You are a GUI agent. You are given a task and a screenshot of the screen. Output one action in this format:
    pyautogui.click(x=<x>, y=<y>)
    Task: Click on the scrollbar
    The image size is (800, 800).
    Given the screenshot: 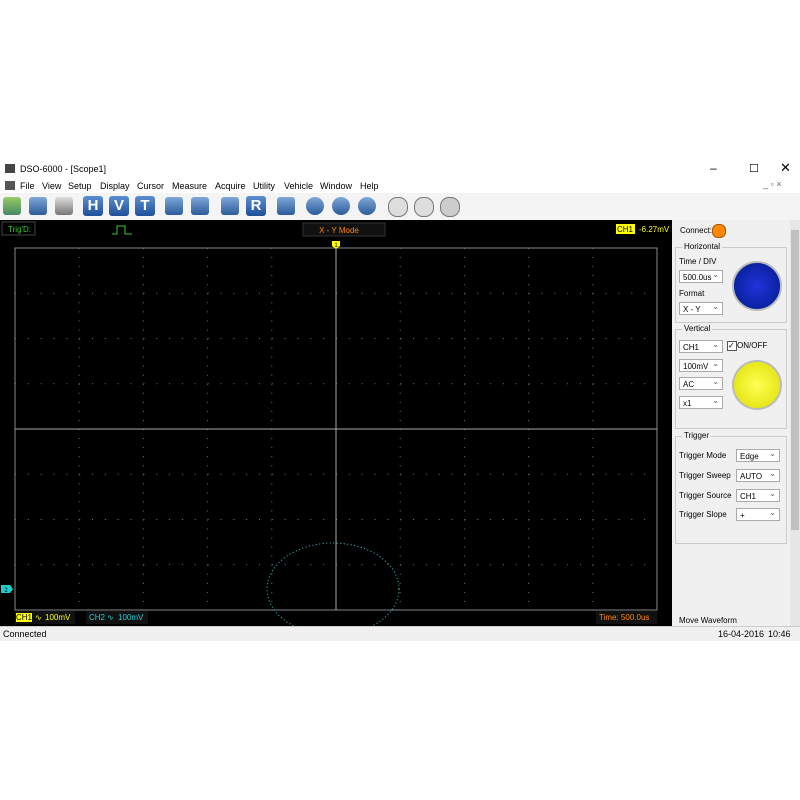 What is the action you would take?
    pyautogui.click(x=795, y=423)
    